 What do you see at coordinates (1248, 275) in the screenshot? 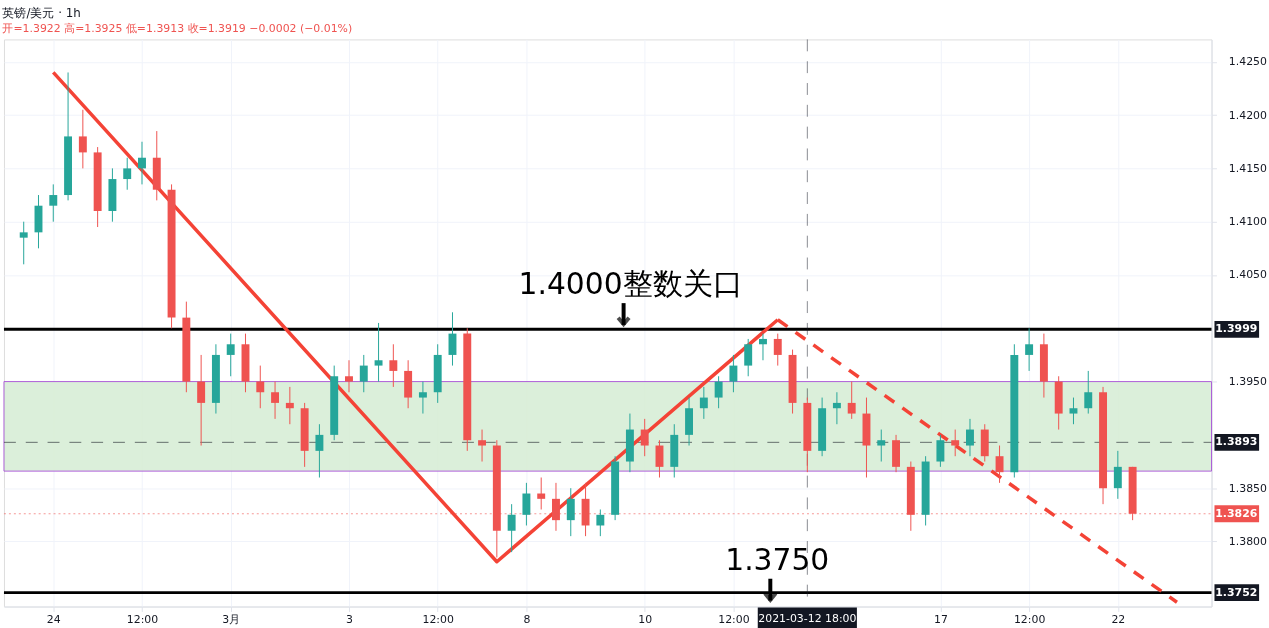
I see `y-tick-label: 1.4050` at bounding box center [1248, 275].